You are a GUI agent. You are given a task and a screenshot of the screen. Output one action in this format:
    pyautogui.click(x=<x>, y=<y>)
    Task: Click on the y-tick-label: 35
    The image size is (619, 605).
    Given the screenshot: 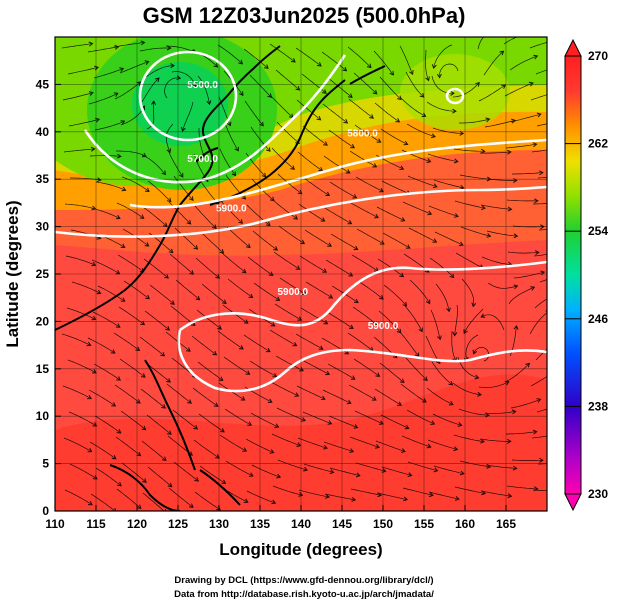 What is the action you would take?
    pyautogui.click(x=43, y=179)
    